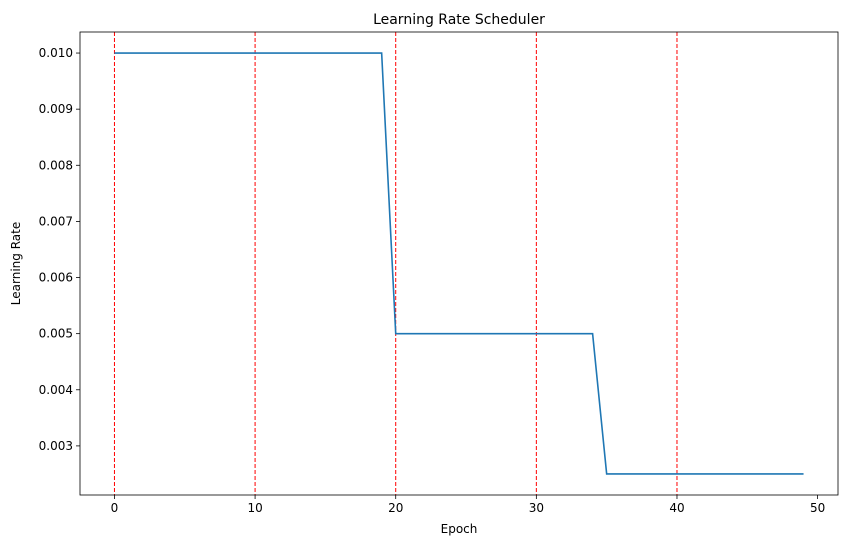 The image size is (863, 547). What do you see at coordinates (16, 263) in the screenshot?
I see `y-axis-label: Learning Rate` at bounding box center [16, 263].